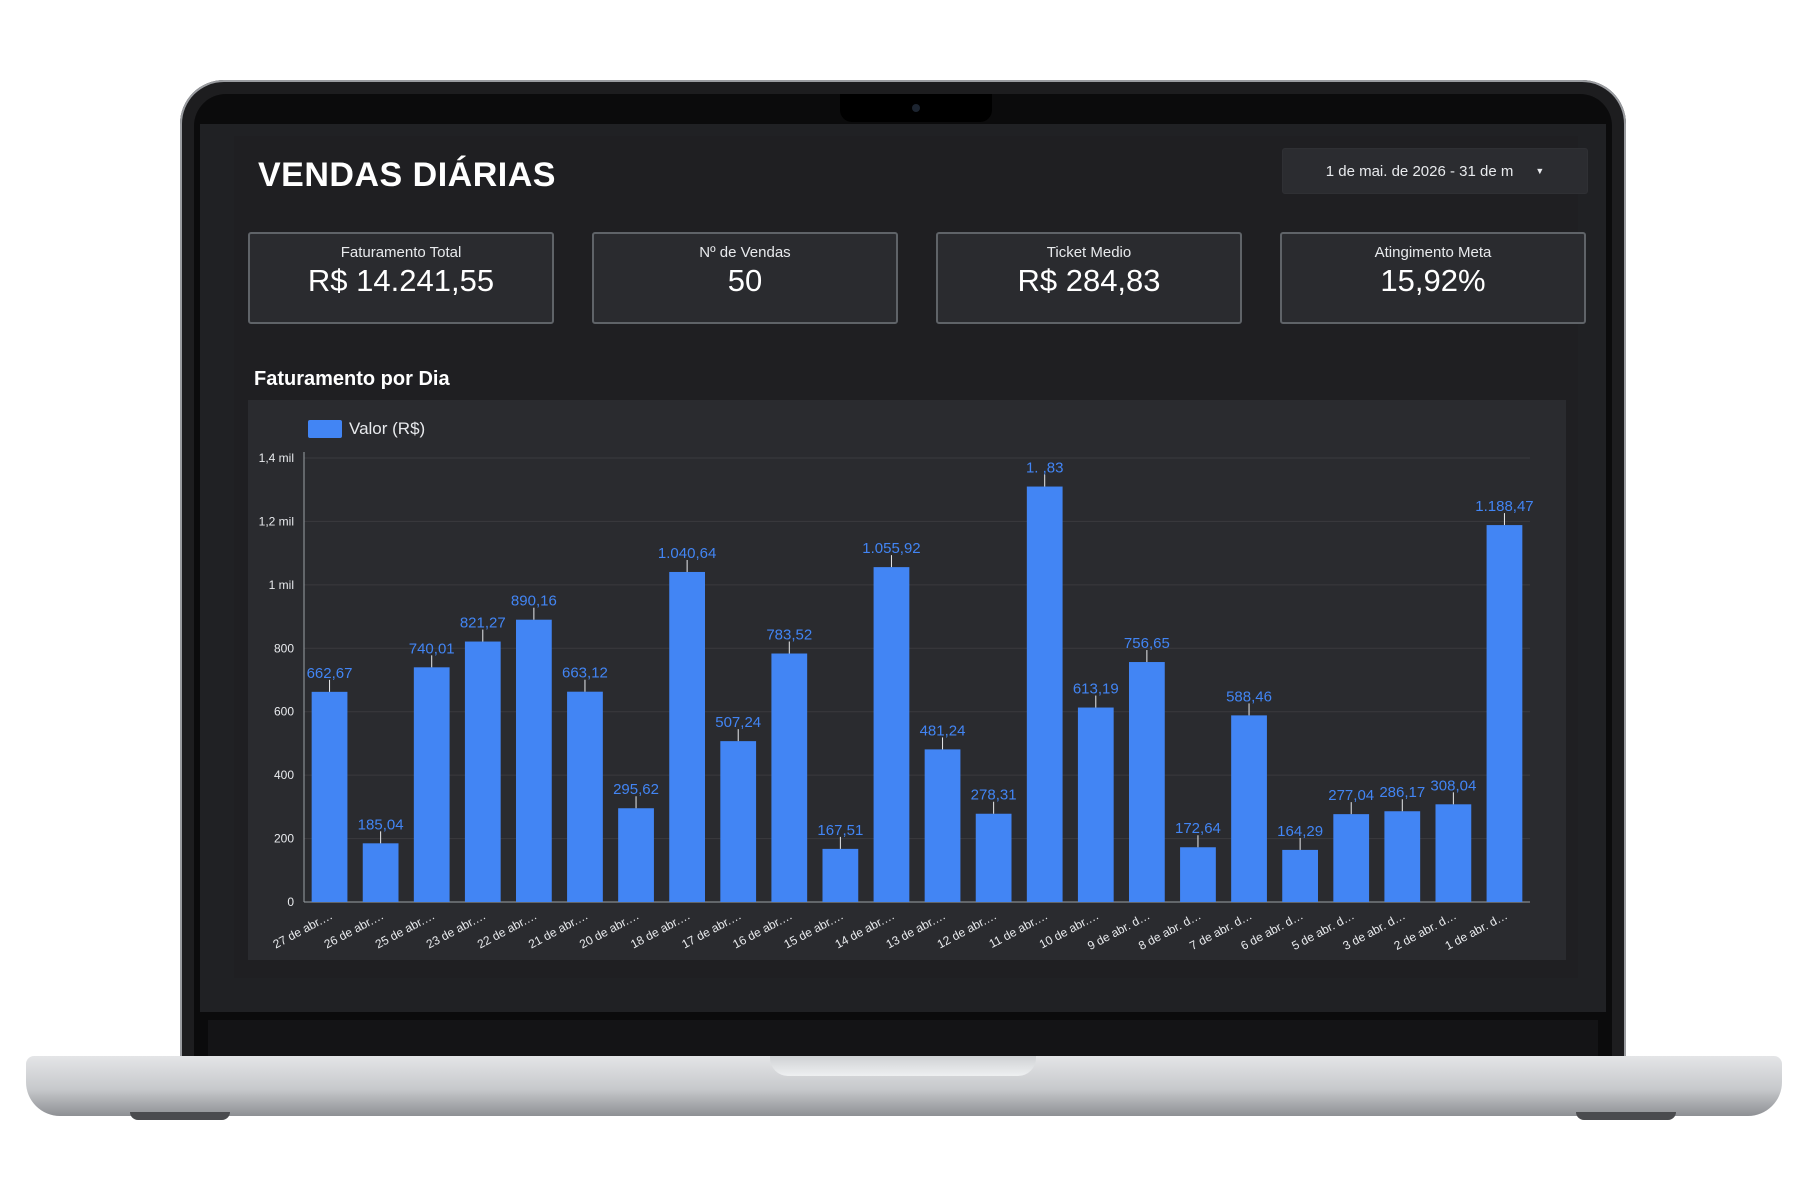  Describe the element at coordinates (1351, 795) in the screenshot. I see `data-label: 277,04` at that location.